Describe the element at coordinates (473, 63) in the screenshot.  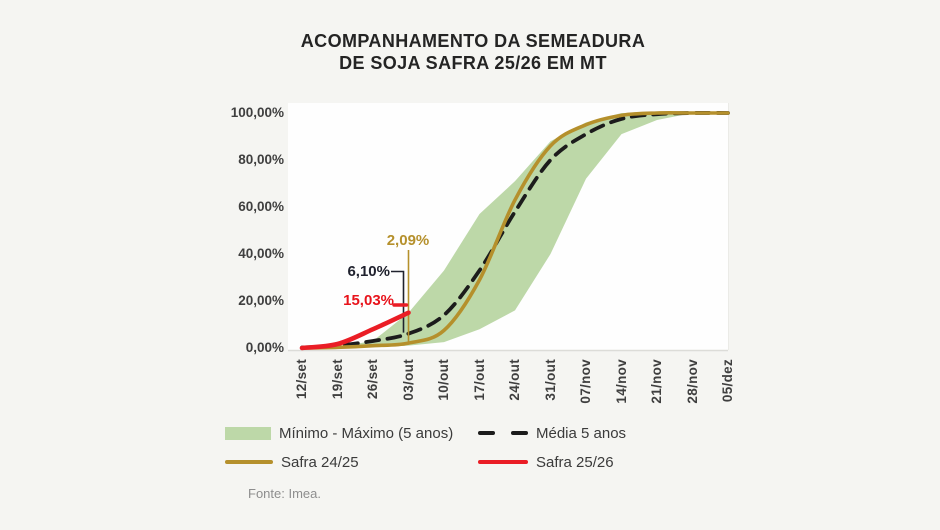
I see `chart-title-line2: DE SOJA SAFRA 25/26 EM MT` at that location.